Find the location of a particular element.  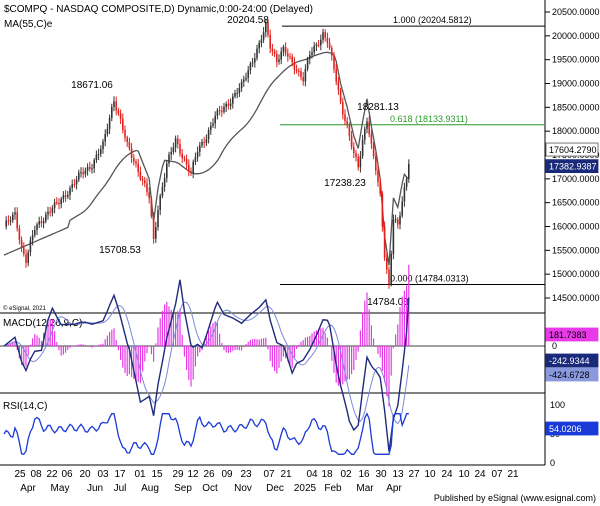

price-tick-label: 18500.0000 is located at coordinates (576, 107).